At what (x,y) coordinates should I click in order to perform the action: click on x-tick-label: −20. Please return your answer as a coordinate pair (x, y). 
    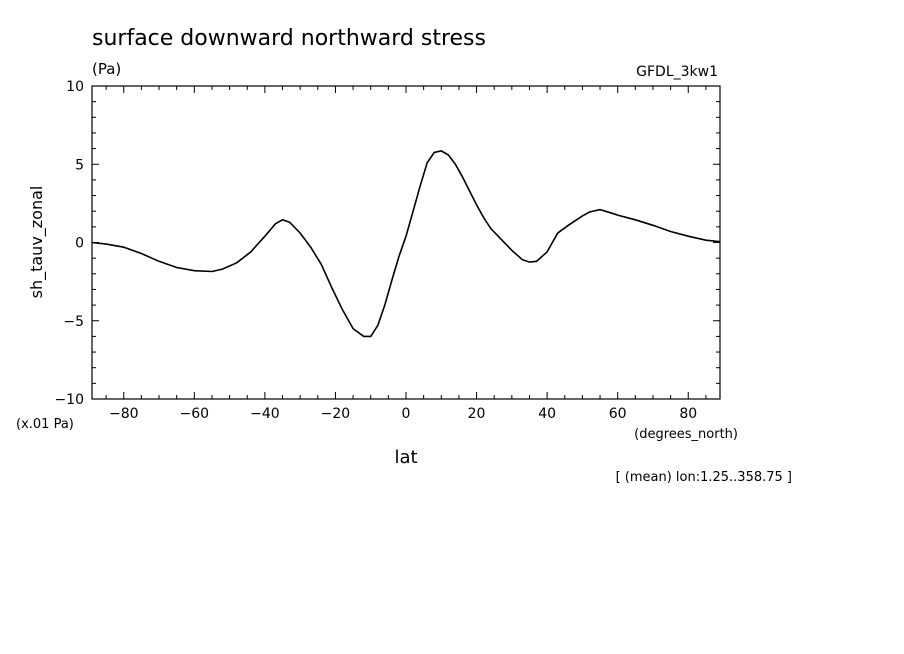
    Looking at the image, I should click on (336, 414).